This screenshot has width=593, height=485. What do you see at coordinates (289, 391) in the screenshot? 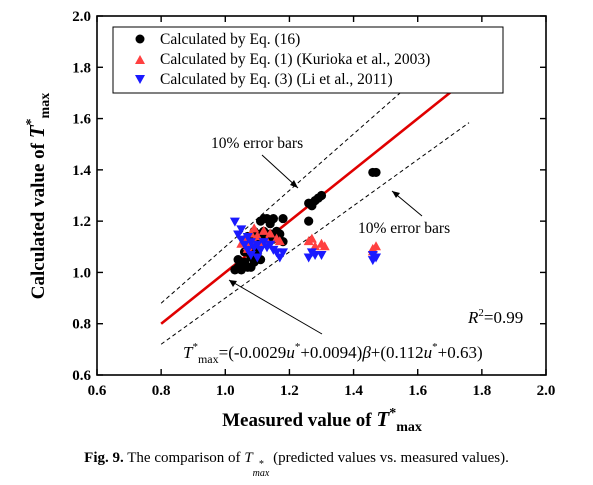
I see `x-tick-label: 1.2` at bounding box center [289, 391].